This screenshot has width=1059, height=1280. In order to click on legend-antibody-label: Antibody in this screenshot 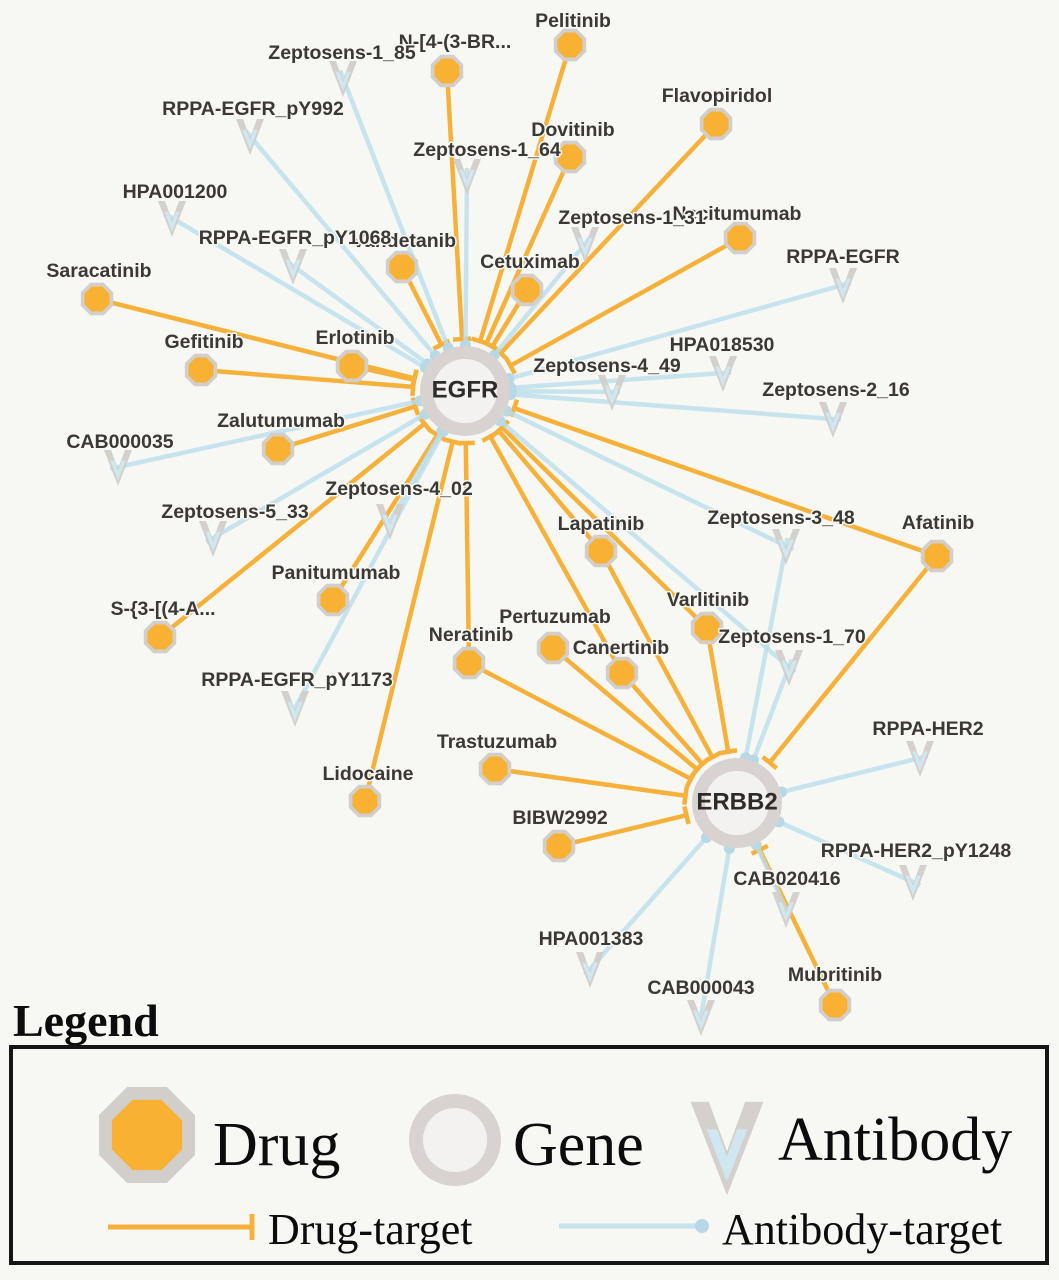, I will do `click(895, 1140)`.